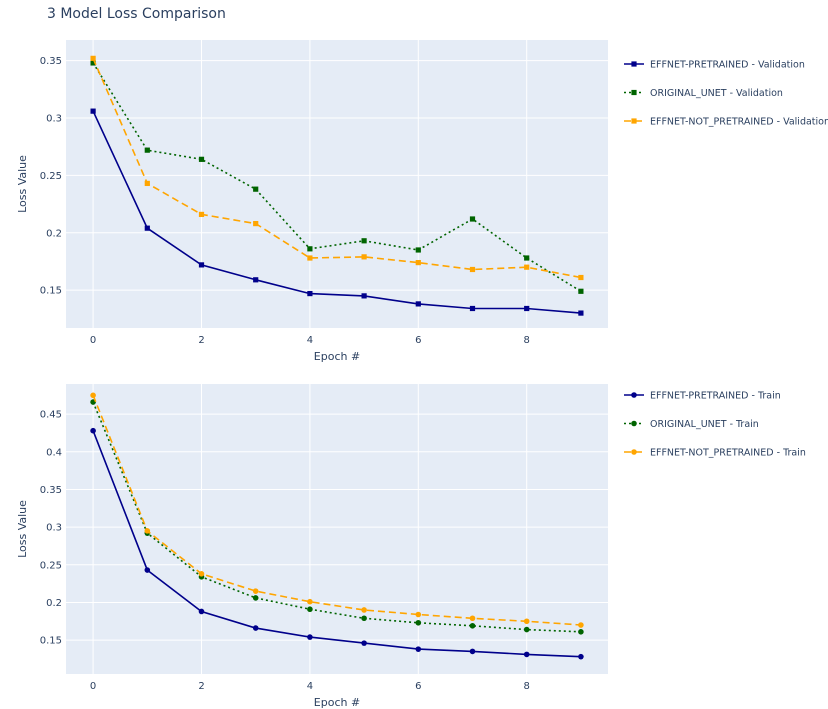 The width and height of the screenshot is (828, 709). I want to click on y-tick-label: 0.45, so click(51, 415).